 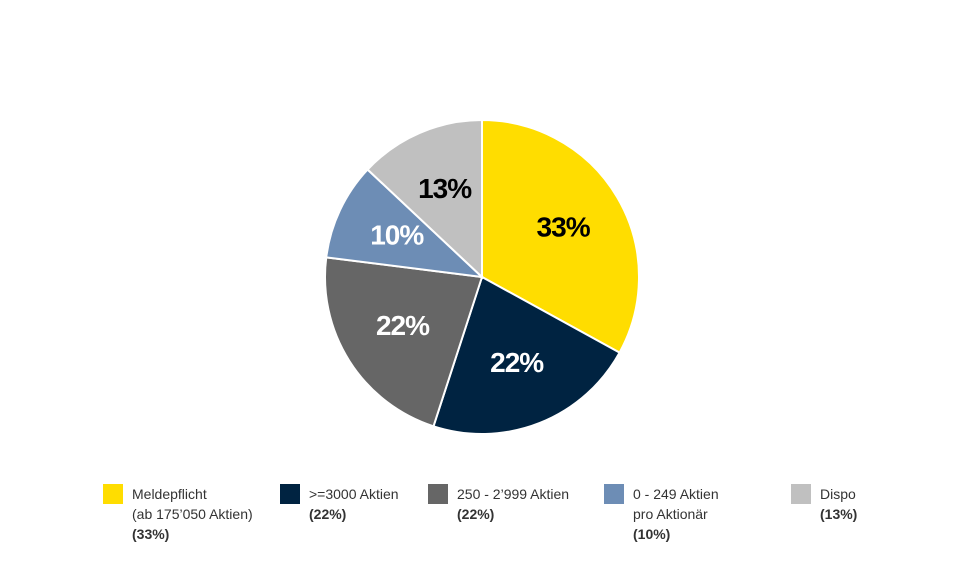 I want to click on legend-label: Meldepflicht (ab 175’050 Aktien), so click(x=192, y=504).